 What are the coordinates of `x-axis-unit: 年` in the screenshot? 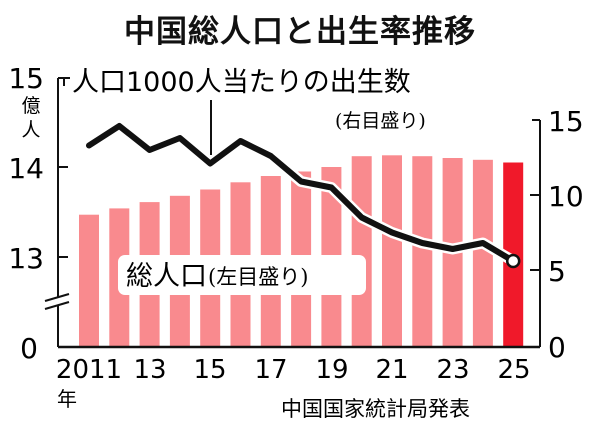 It's located at (67, 399).